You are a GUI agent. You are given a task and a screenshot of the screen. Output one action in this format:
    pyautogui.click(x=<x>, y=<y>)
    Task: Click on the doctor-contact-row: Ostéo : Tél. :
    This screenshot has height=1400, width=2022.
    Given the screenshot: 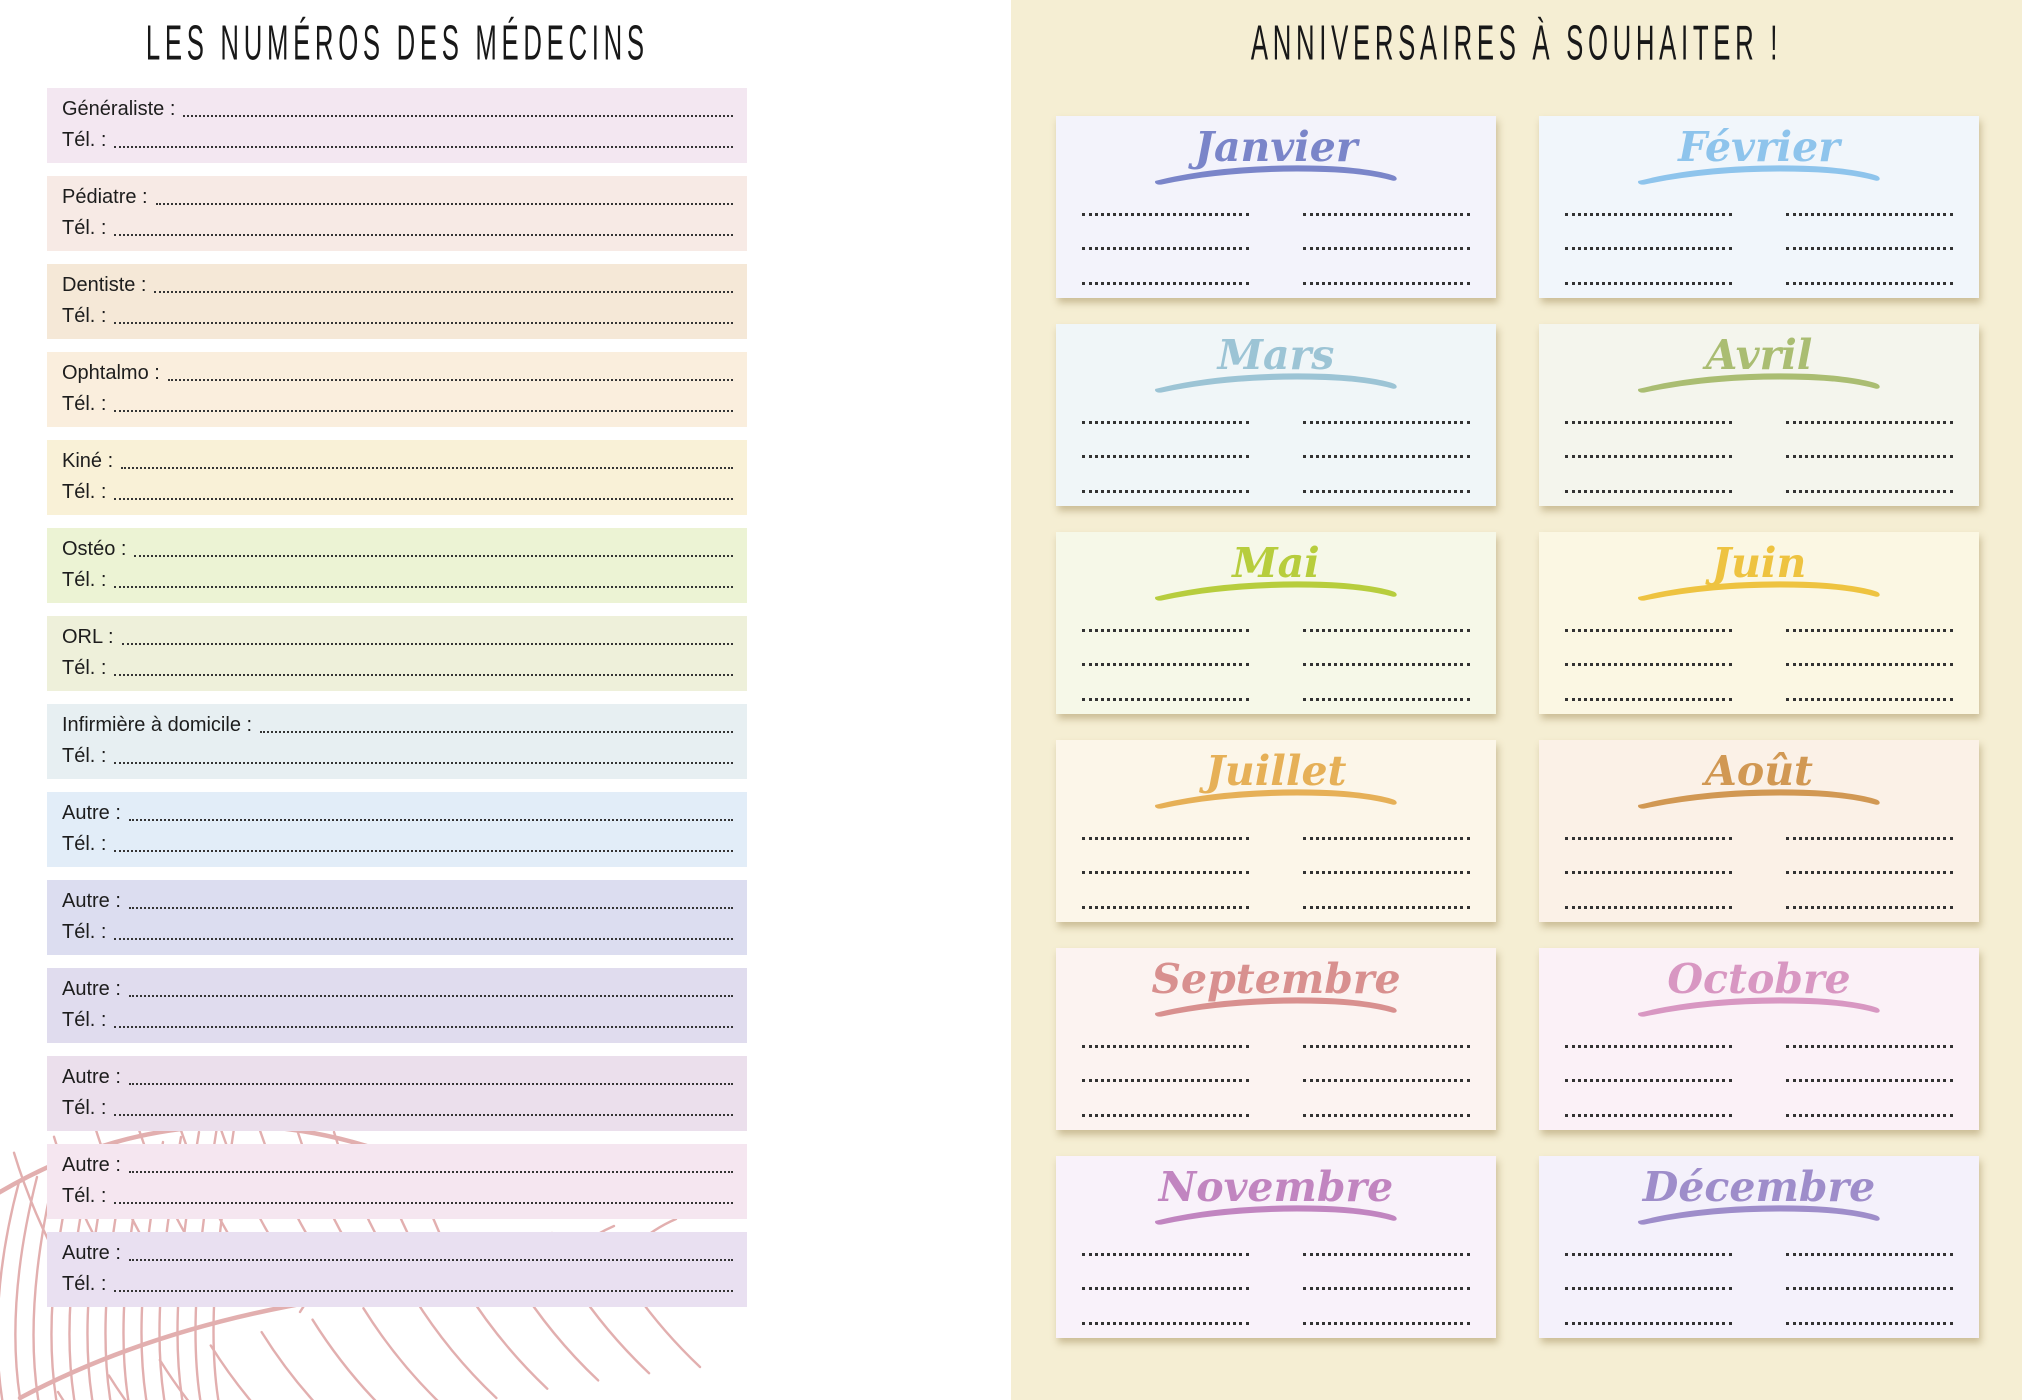 What is the action you would take?
    pyautogui.click(x=397, y=565)
    